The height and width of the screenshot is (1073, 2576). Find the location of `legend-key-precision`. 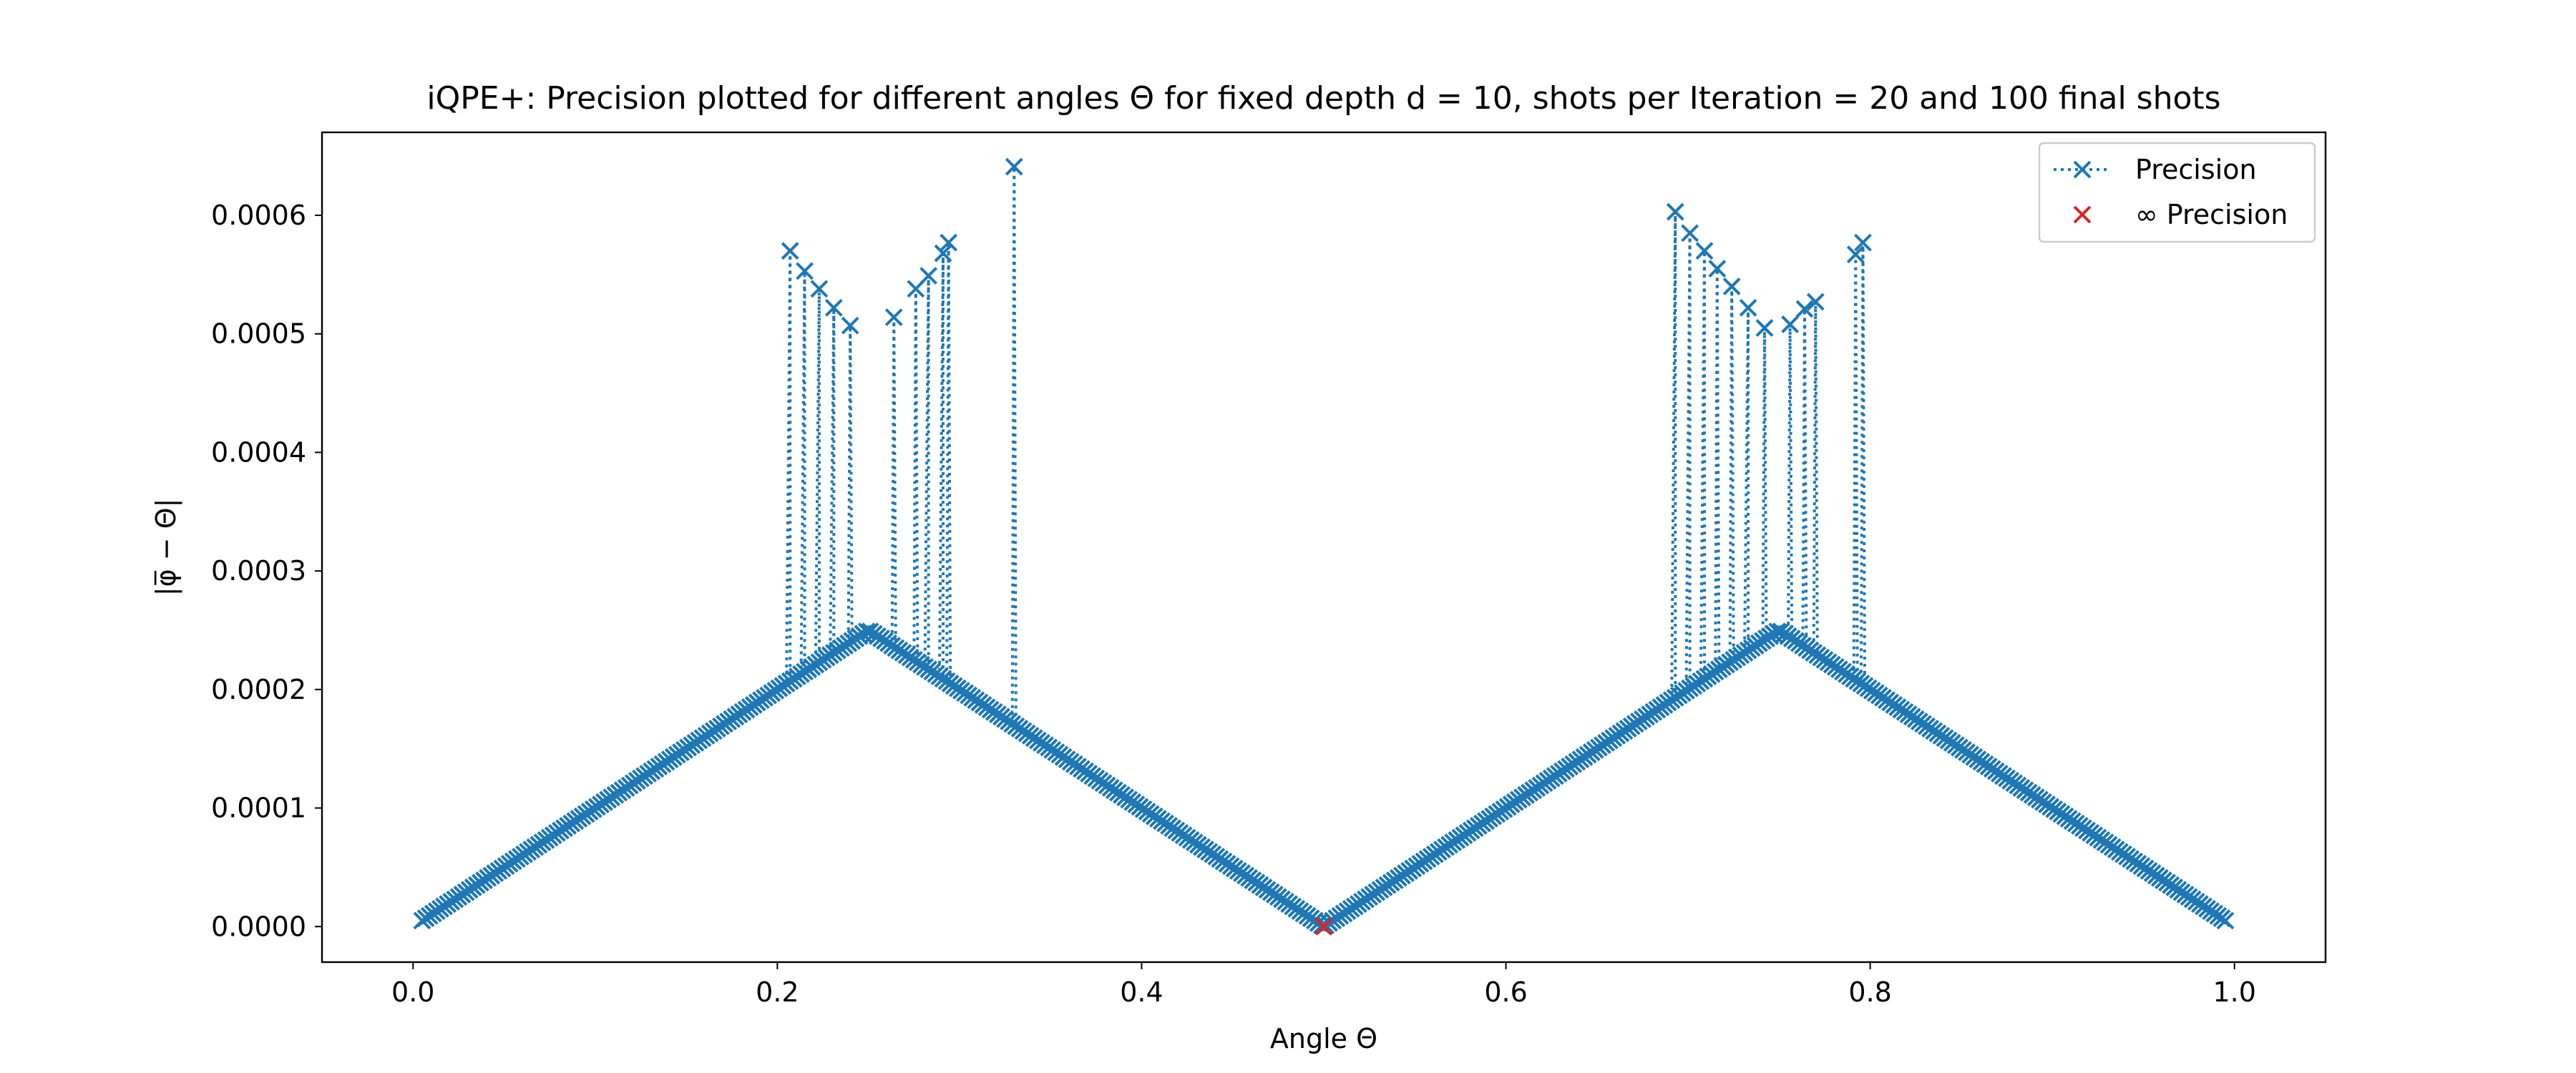

legend-key-precision is located at coordinates (2082, 169).